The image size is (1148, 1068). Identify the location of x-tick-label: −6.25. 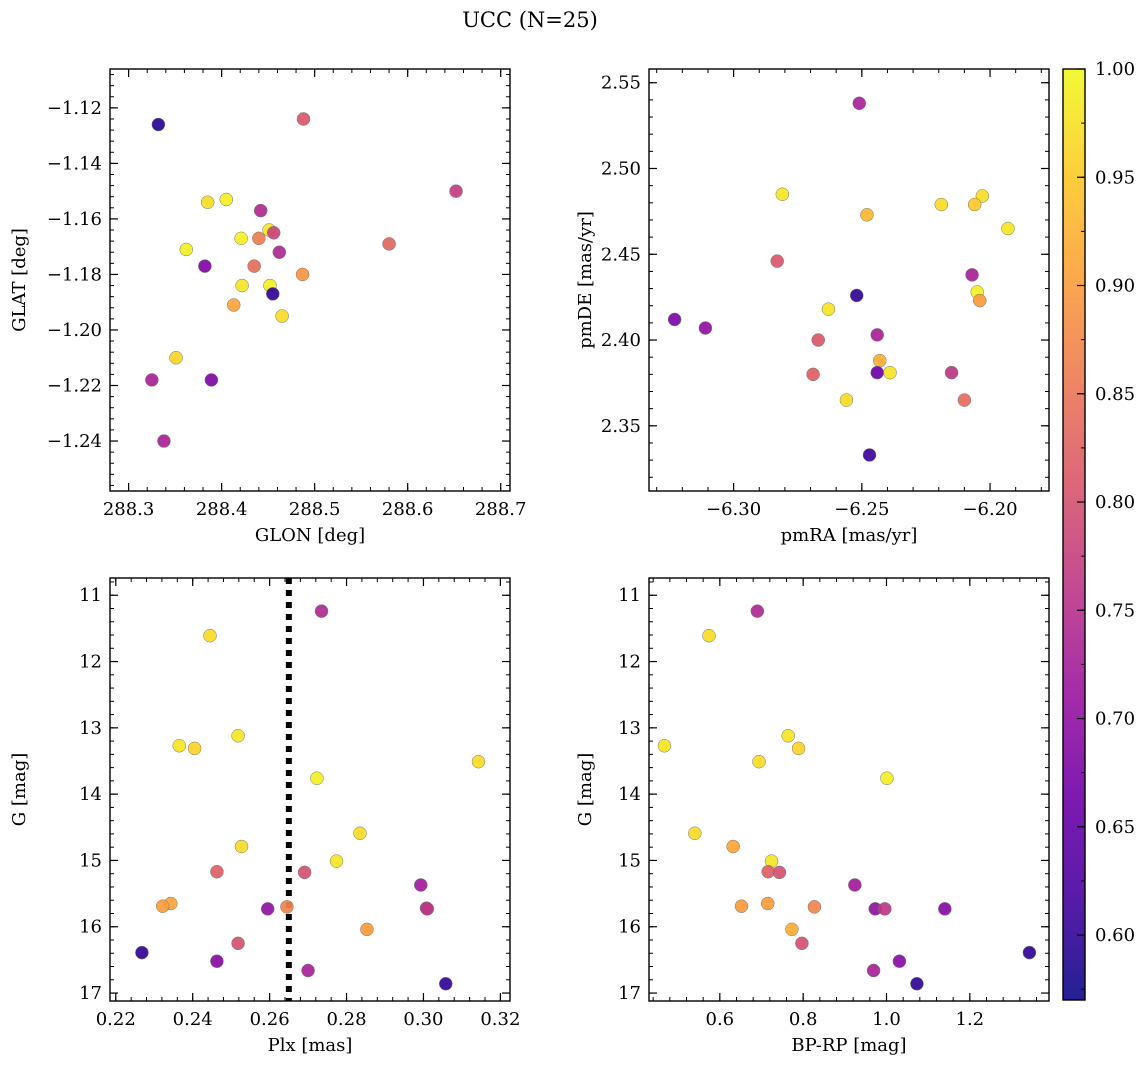
(861, 509).